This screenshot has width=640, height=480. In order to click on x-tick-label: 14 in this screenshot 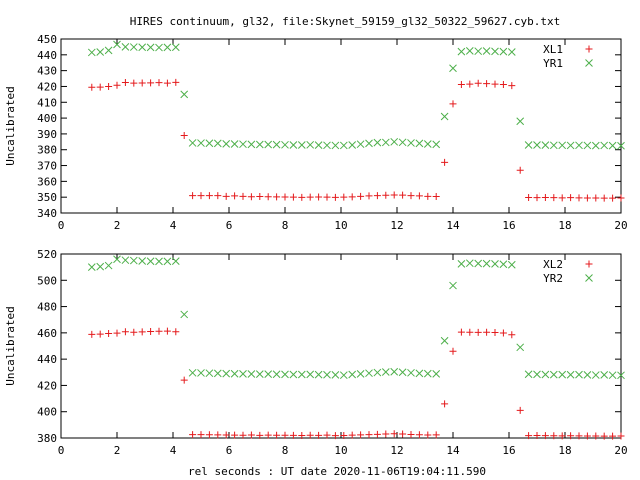, I will do `click(453, 225)`.